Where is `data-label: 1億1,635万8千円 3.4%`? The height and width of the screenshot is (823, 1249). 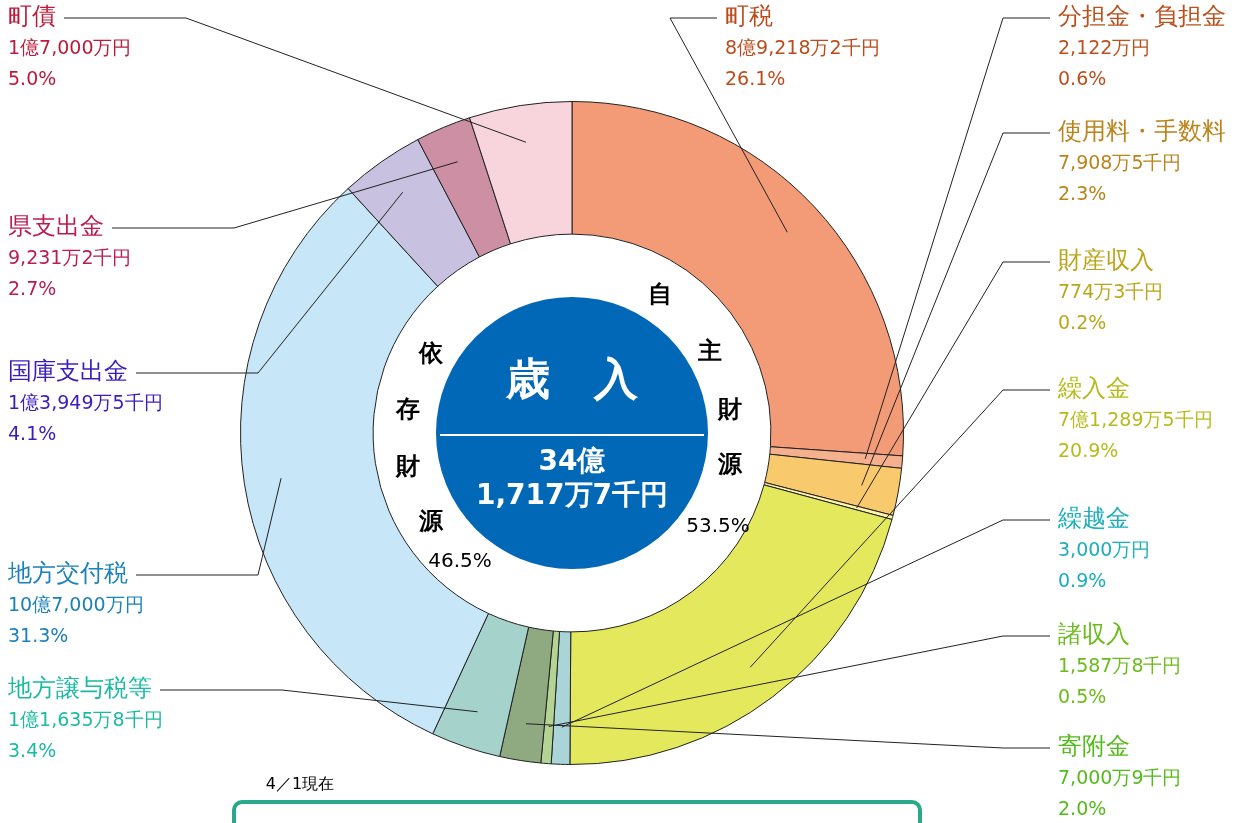 data-label: 1億1,635万8千円 3.4% is located at coordinates (85, 734).